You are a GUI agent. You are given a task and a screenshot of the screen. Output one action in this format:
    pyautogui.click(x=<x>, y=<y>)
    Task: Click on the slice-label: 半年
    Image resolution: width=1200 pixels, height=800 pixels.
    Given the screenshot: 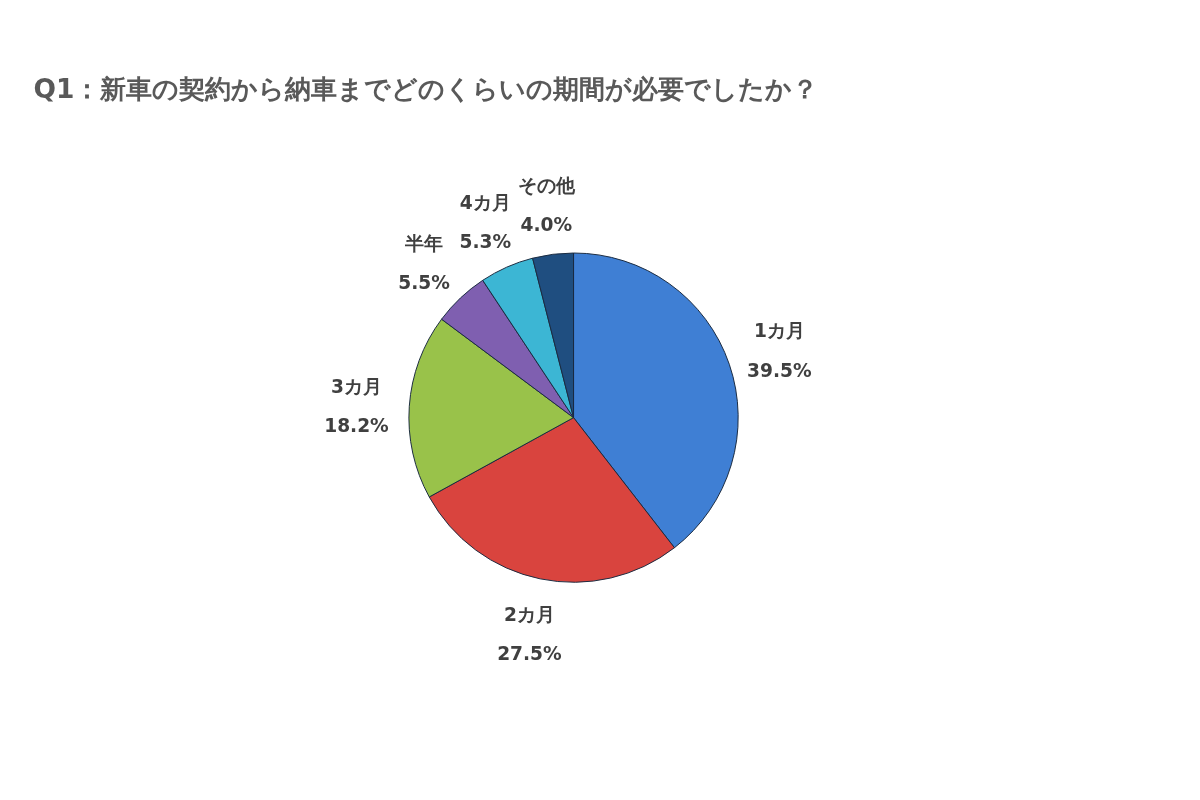 What is the action you would take?
    pyautogui.click(x=424, y=243)
    